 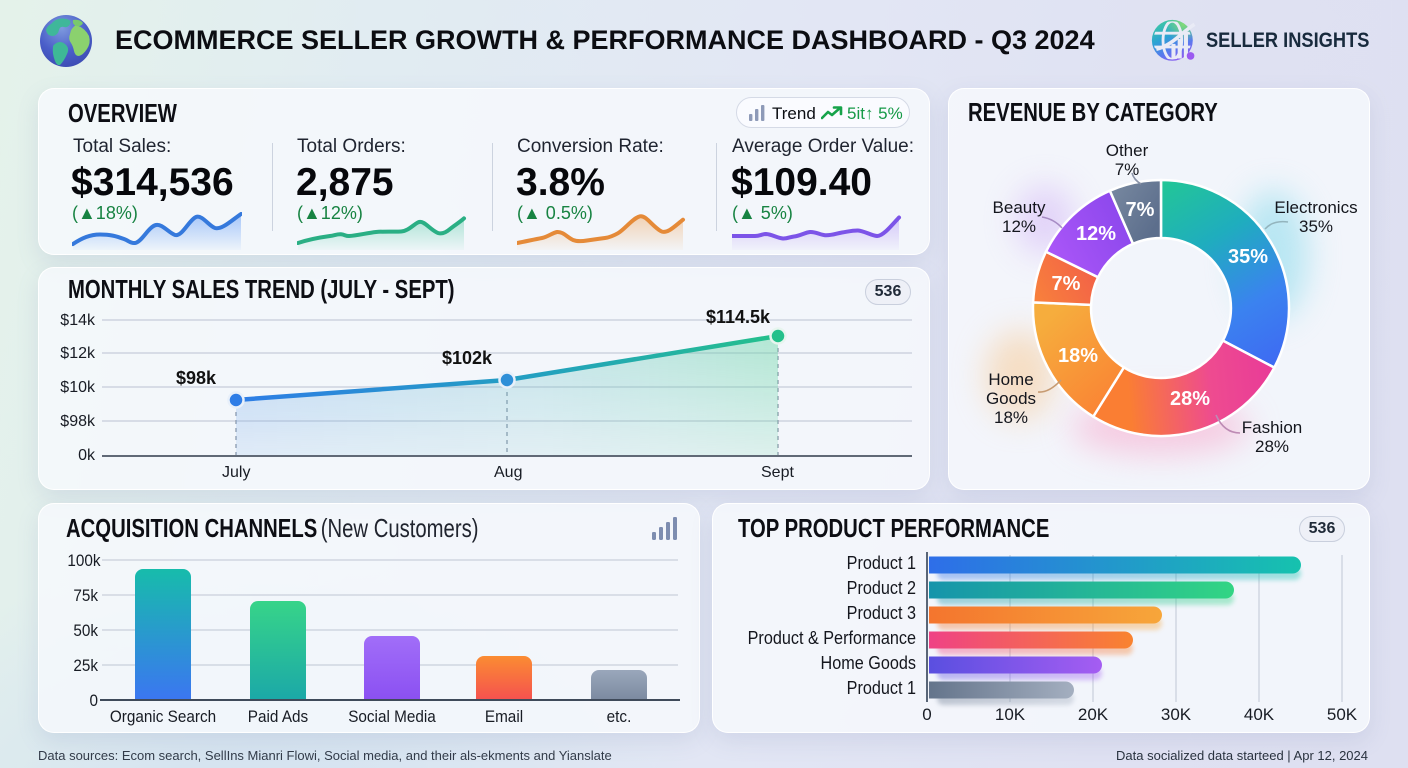 I want to click on svg-text: 35%, so click(x=1248, y=257).